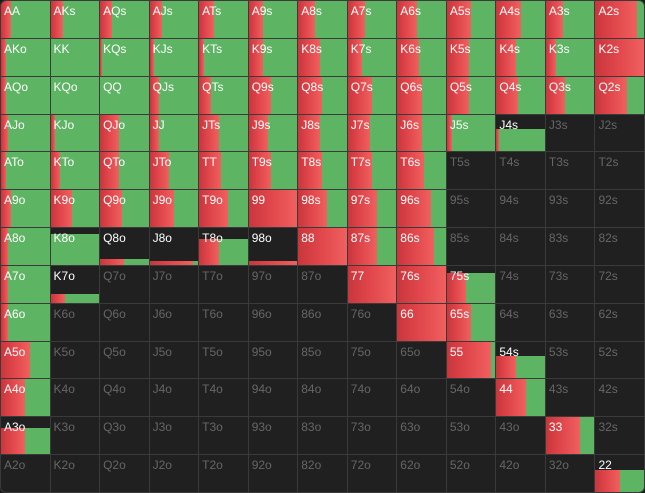  Describe the element at coordinates (273, 95) in the screenshot. I see `hand-cell: Q9s` at that location.